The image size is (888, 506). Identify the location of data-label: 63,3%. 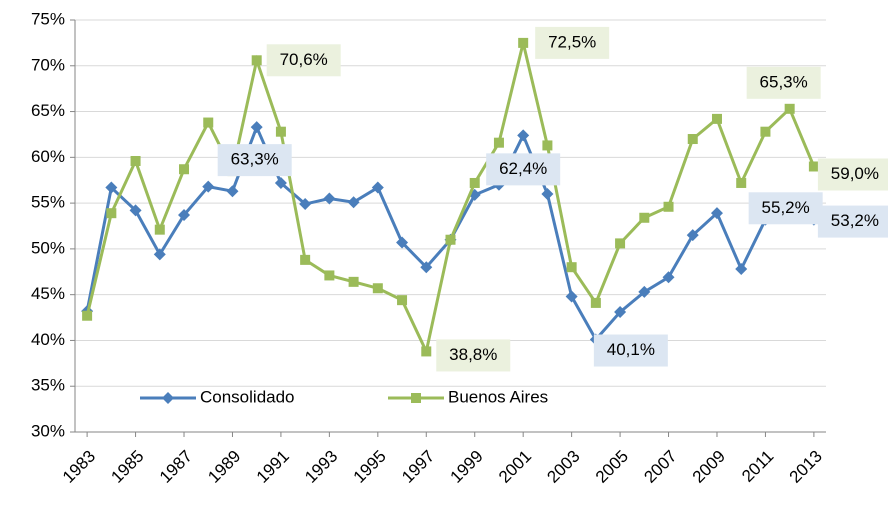
(255, 159).